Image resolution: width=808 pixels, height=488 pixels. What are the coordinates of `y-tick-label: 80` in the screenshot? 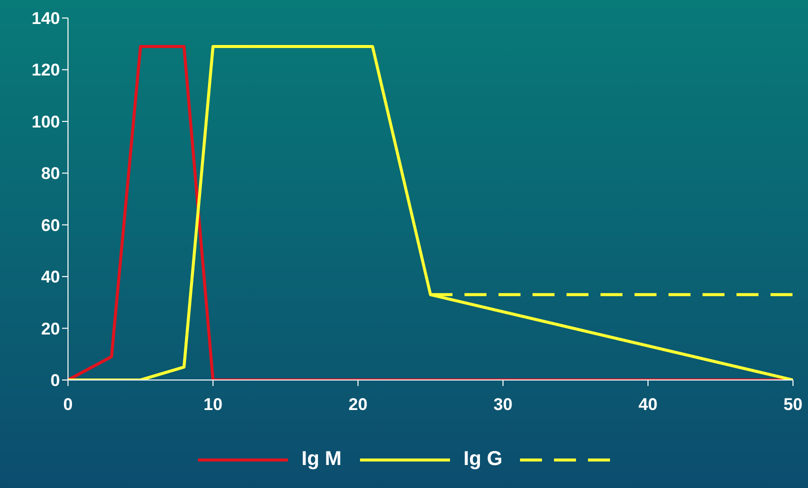 It's located at (50, 174).